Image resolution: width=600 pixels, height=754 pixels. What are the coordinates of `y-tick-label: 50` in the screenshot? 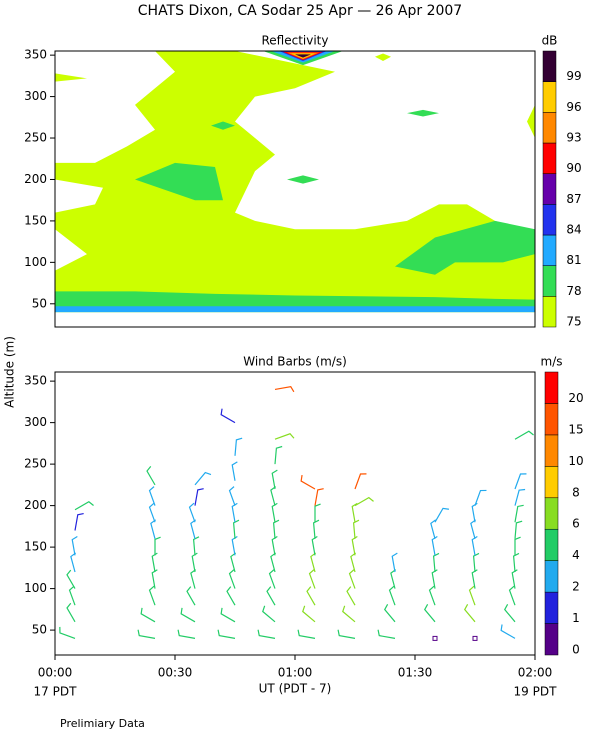 It's located at (39, 303).